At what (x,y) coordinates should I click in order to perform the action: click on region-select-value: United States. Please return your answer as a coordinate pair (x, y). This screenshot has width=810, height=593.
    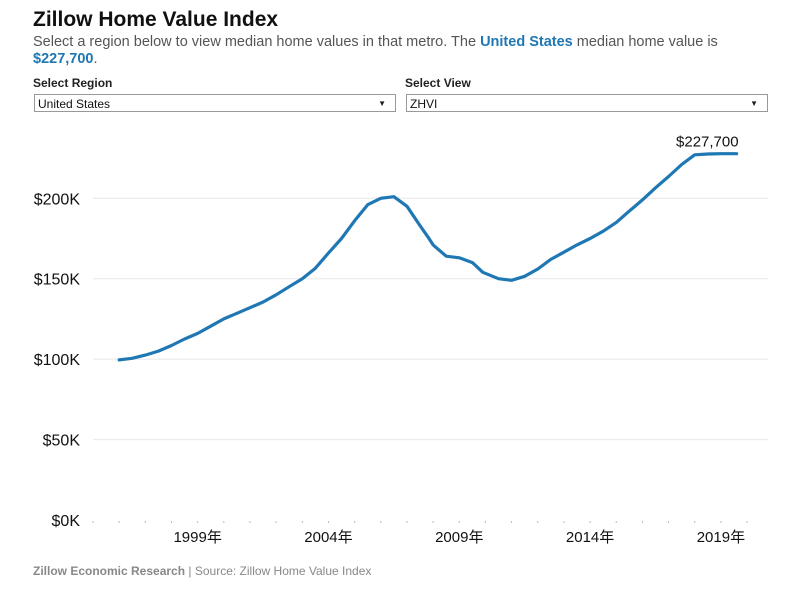
    Looking at the image, I should click on (74, 104).